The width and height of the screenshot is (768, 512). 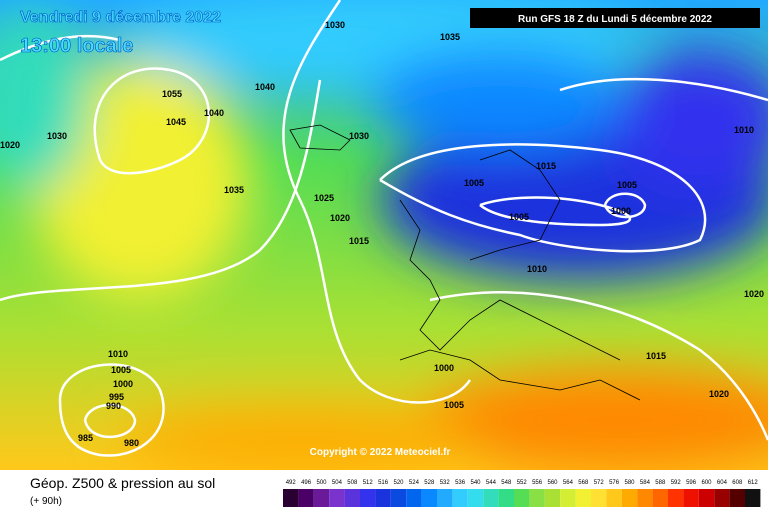 I want to click on scale-label: 560, so click(x=552, y=483).